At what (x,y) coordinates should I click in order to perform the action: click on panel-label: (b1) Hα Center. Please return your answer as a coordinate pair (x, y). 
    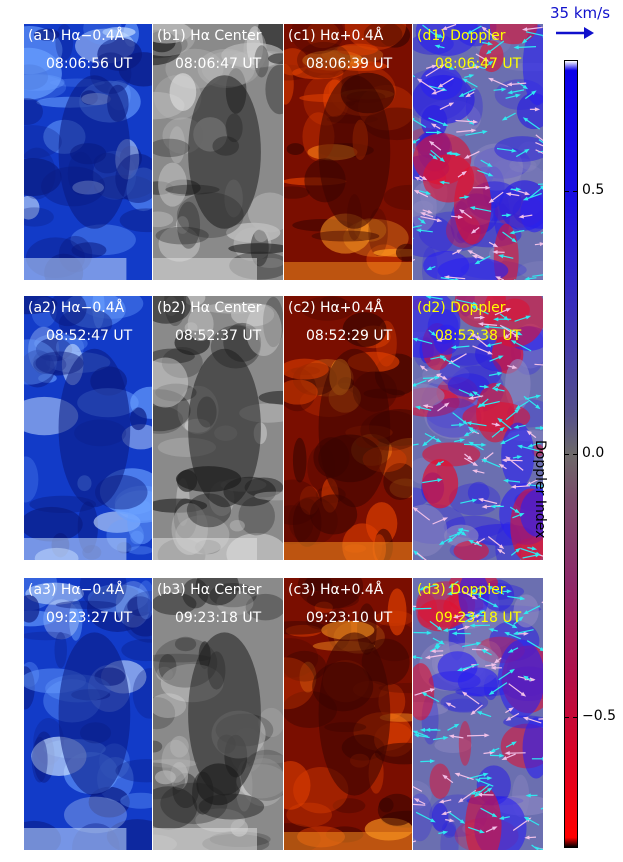
    Looking at the image, I should click on (209, 36).